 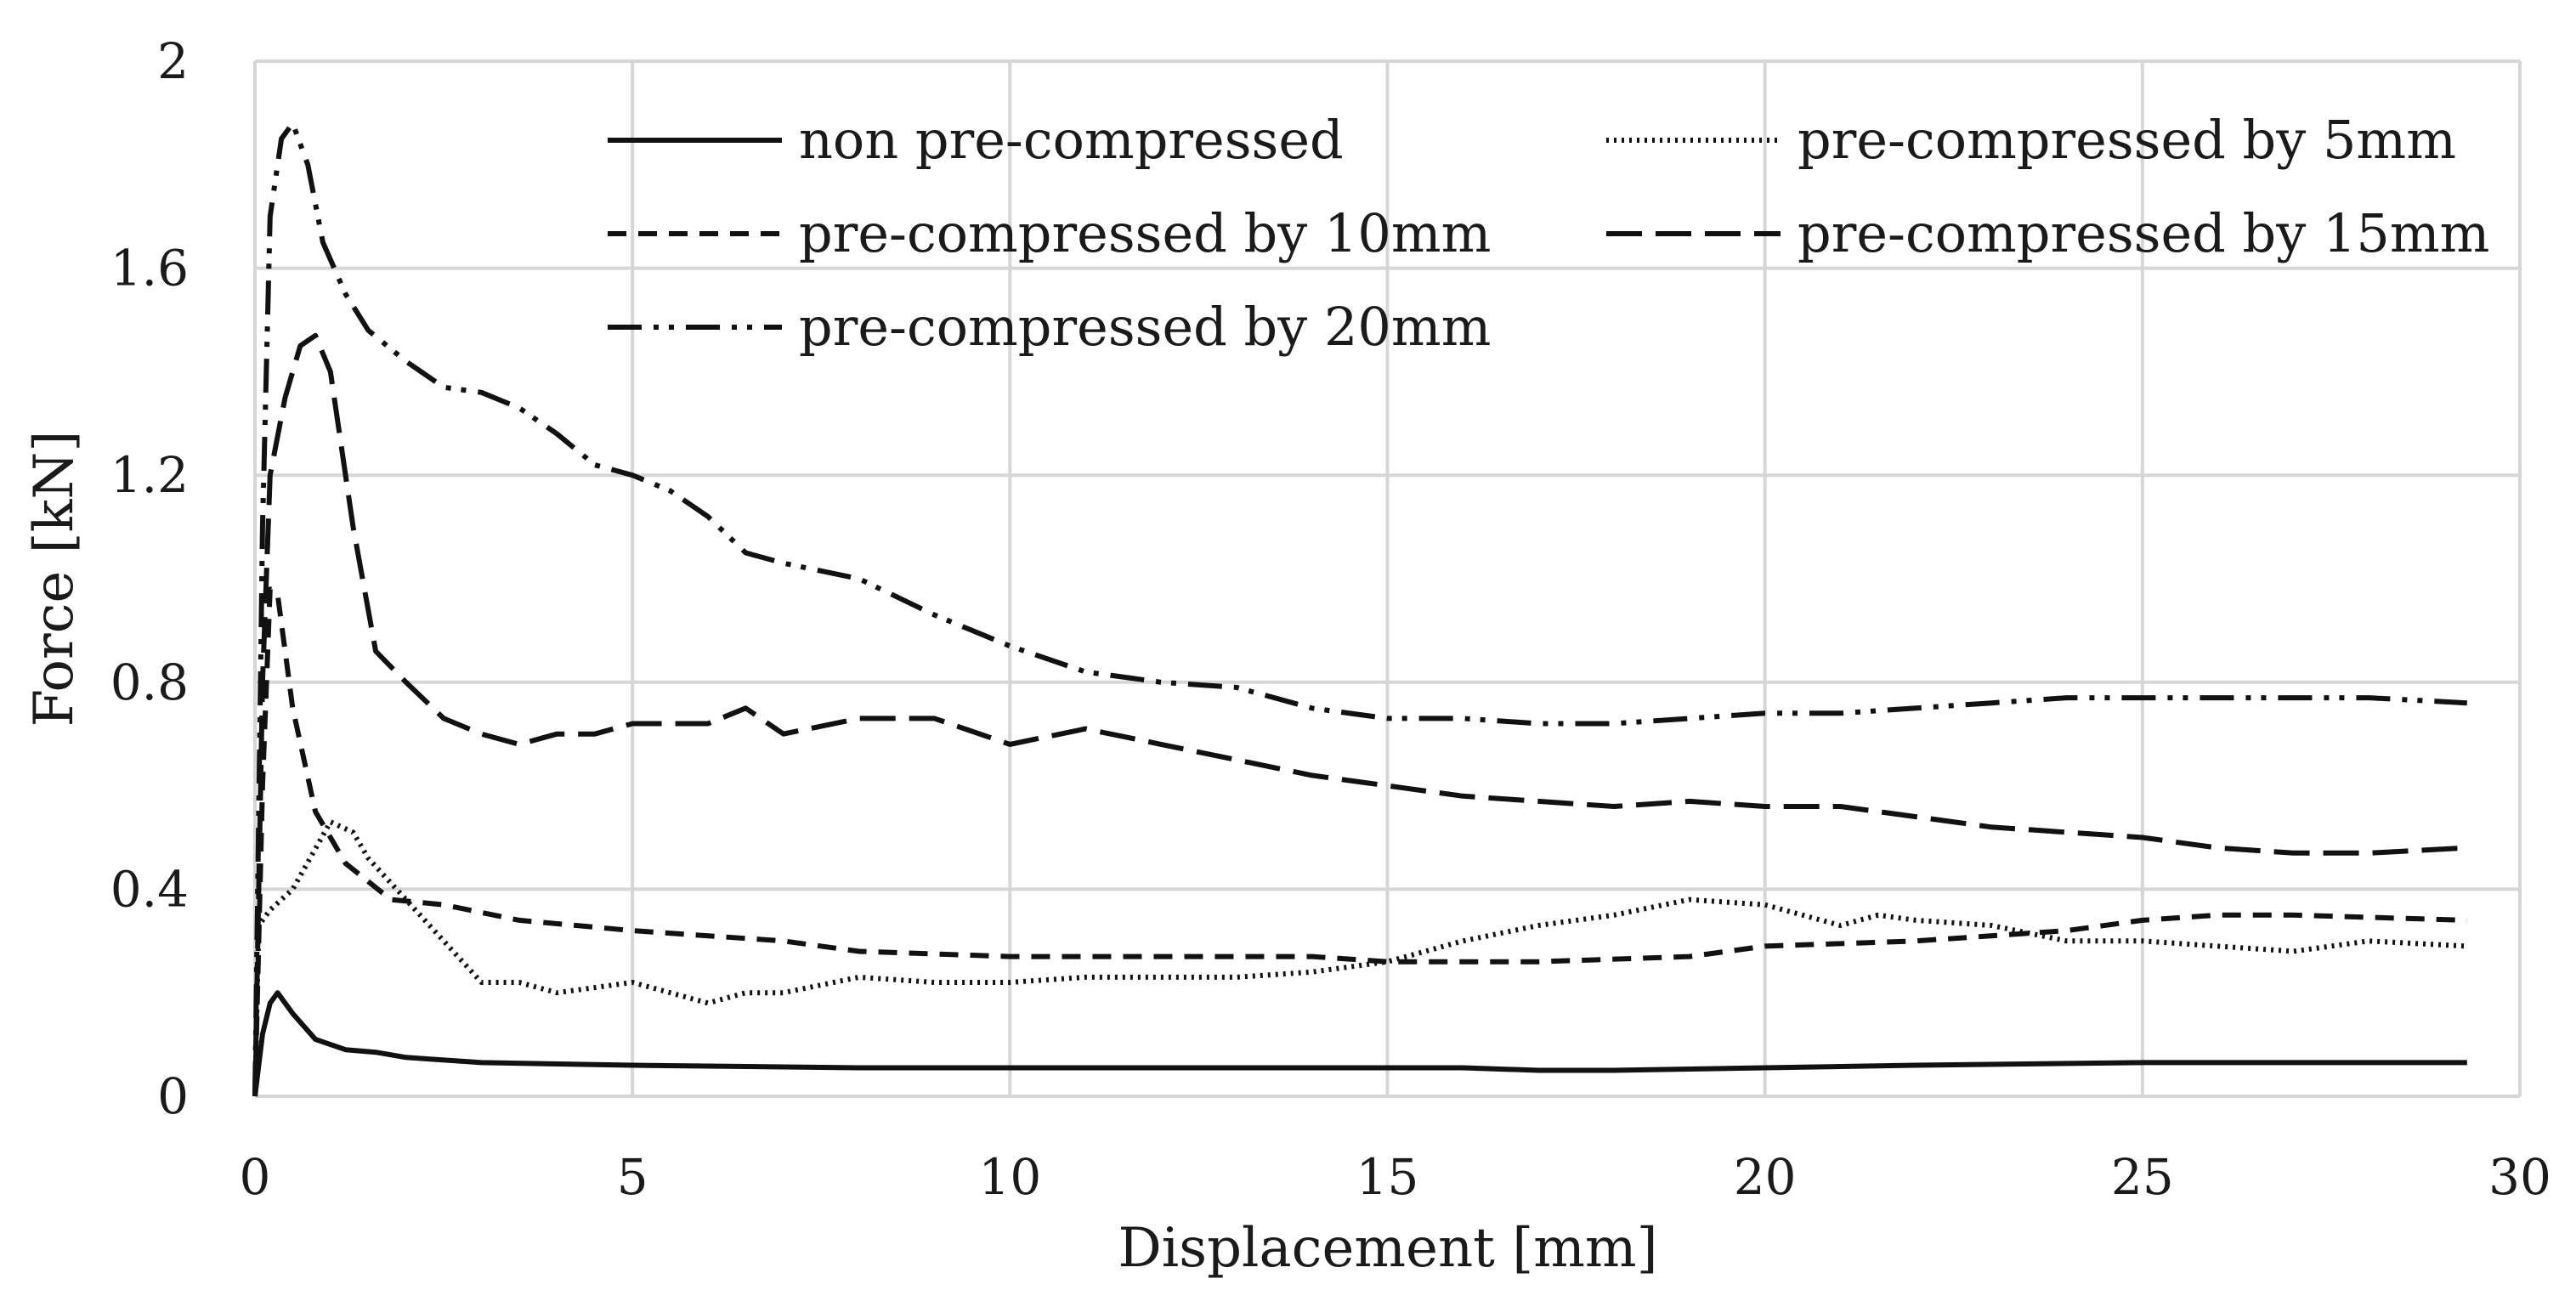 What do you see at coordinates (149, 889) in the screenshot?
I see `y-tick-label: 0.4` at bounding box center [149, 889].